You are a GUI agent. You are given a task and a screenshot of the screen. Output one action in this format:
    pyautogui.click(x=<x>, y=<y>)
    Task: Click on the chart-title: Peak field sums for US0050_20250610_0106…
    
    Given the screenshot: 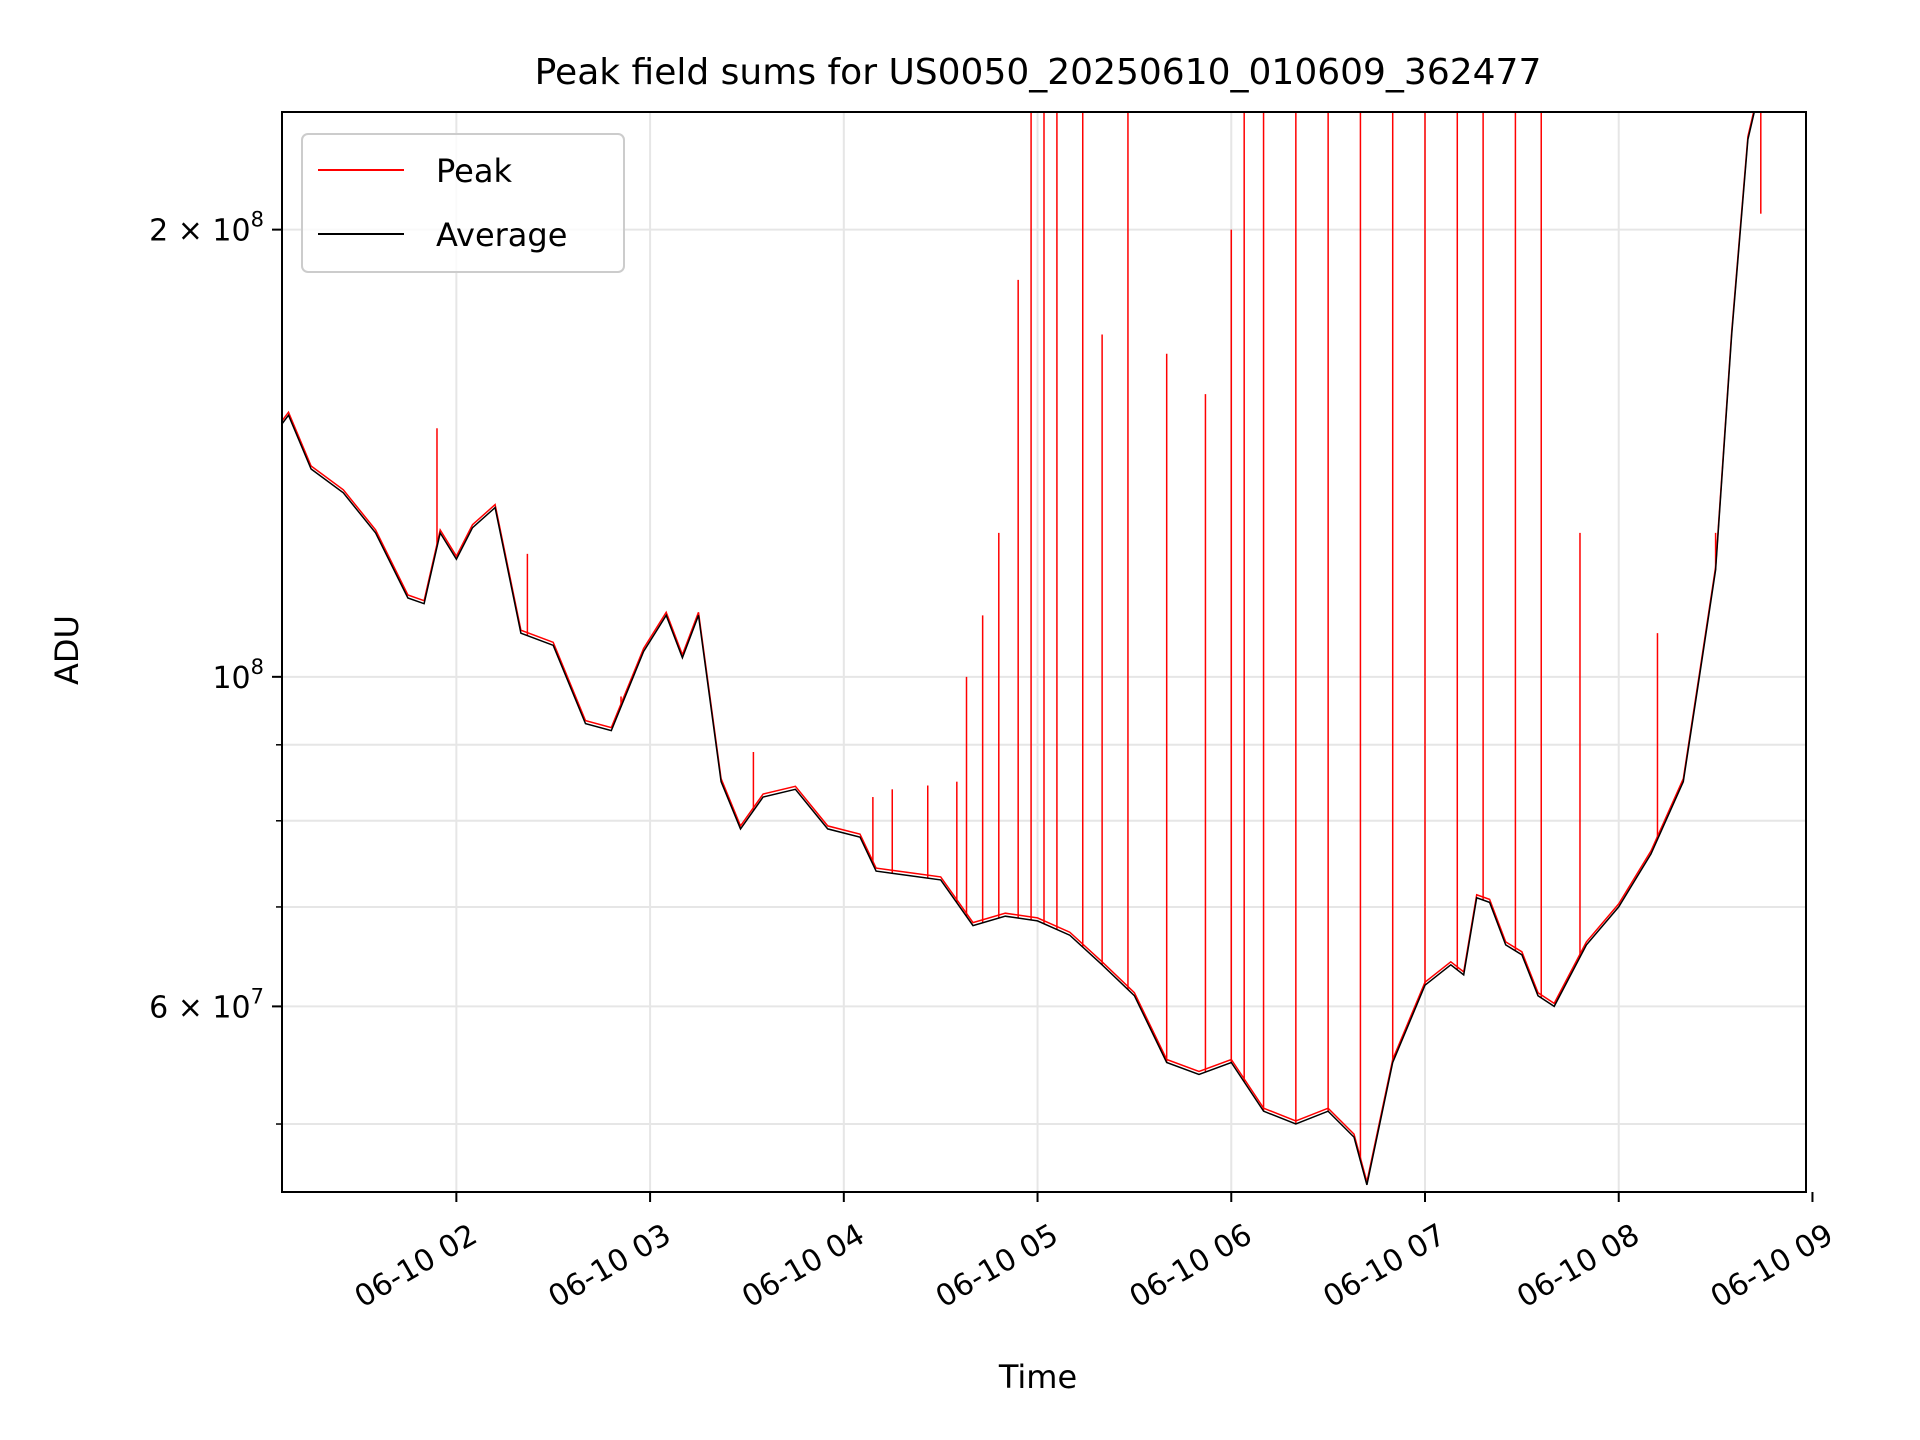 What is the action you would take?
    pyautogui.click(x=1038, y=72)
    